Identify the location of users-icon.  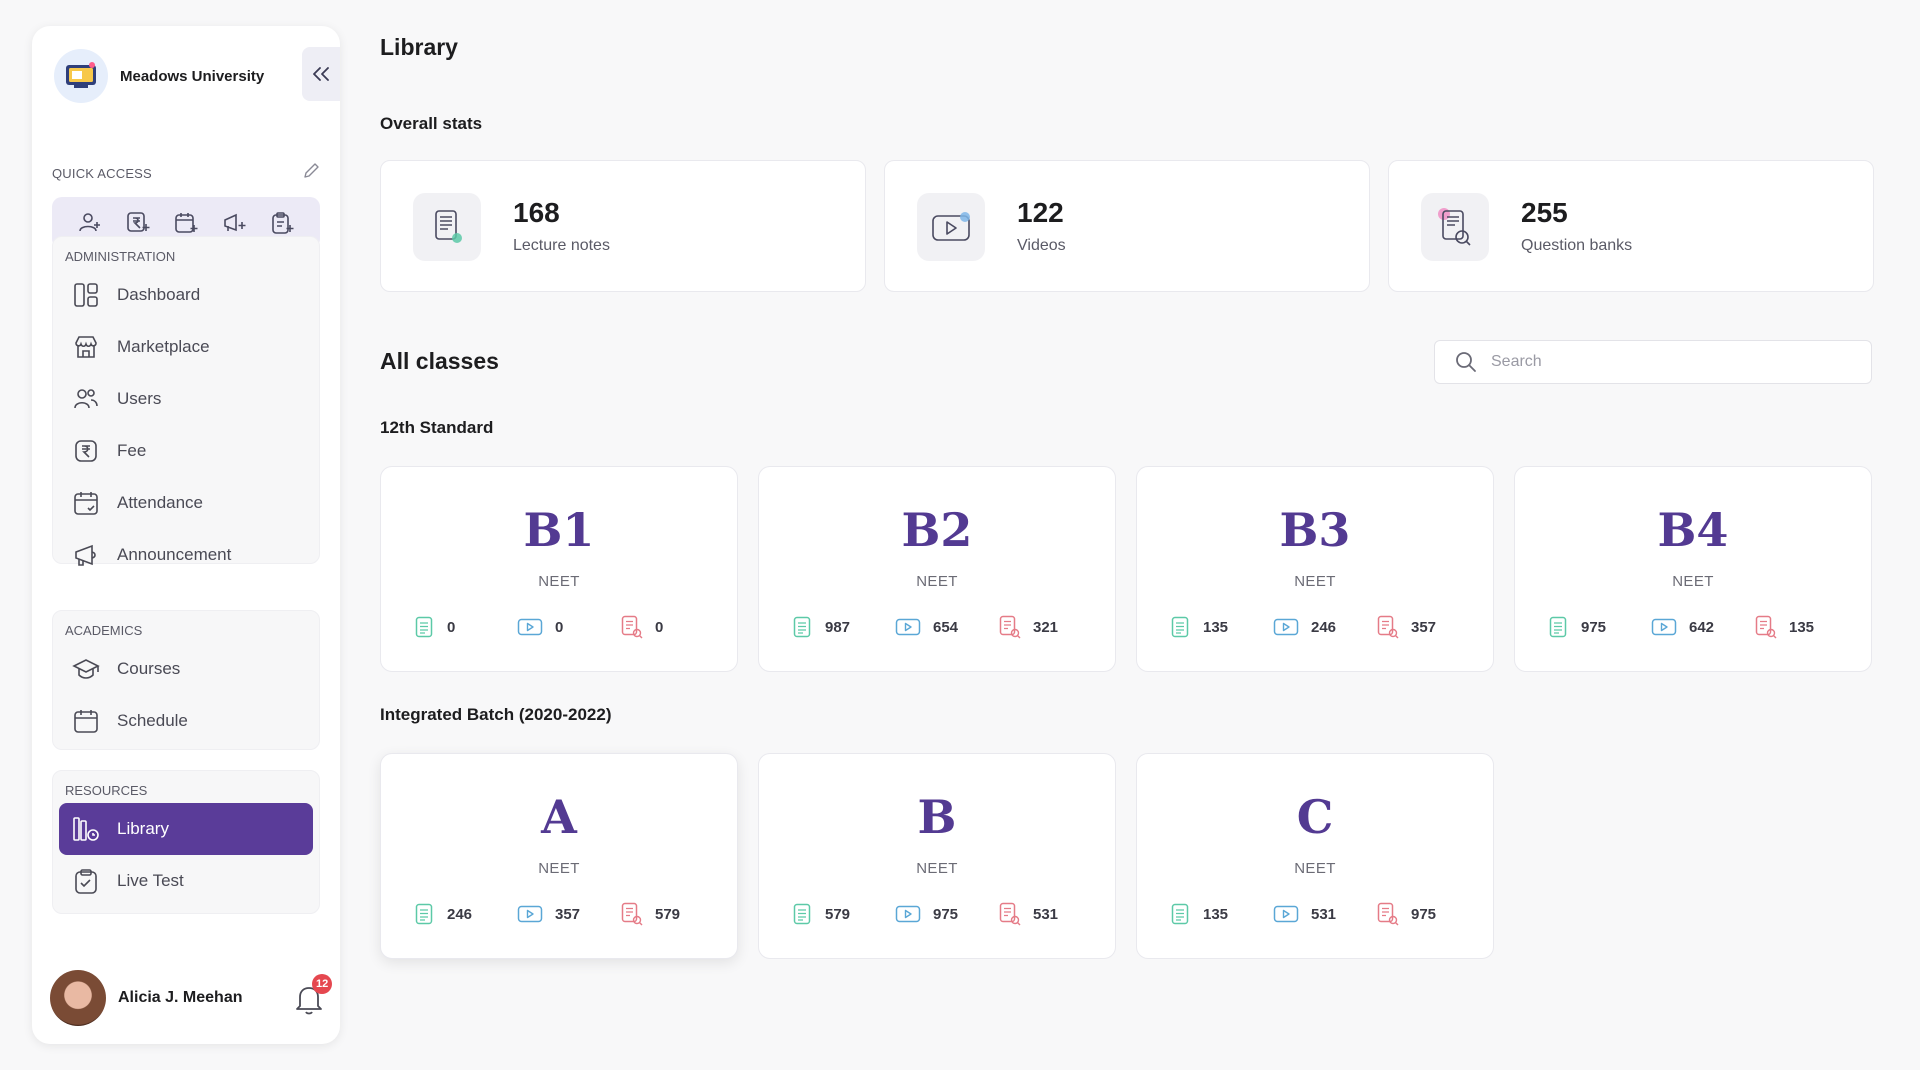
(86, 399).